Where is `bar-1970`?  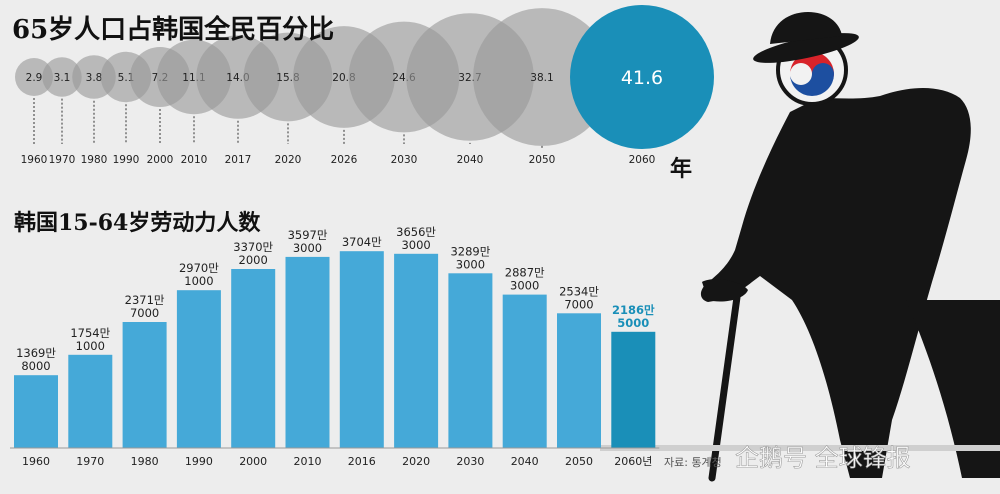 bar-1970 is located at coordinates (90, 401).